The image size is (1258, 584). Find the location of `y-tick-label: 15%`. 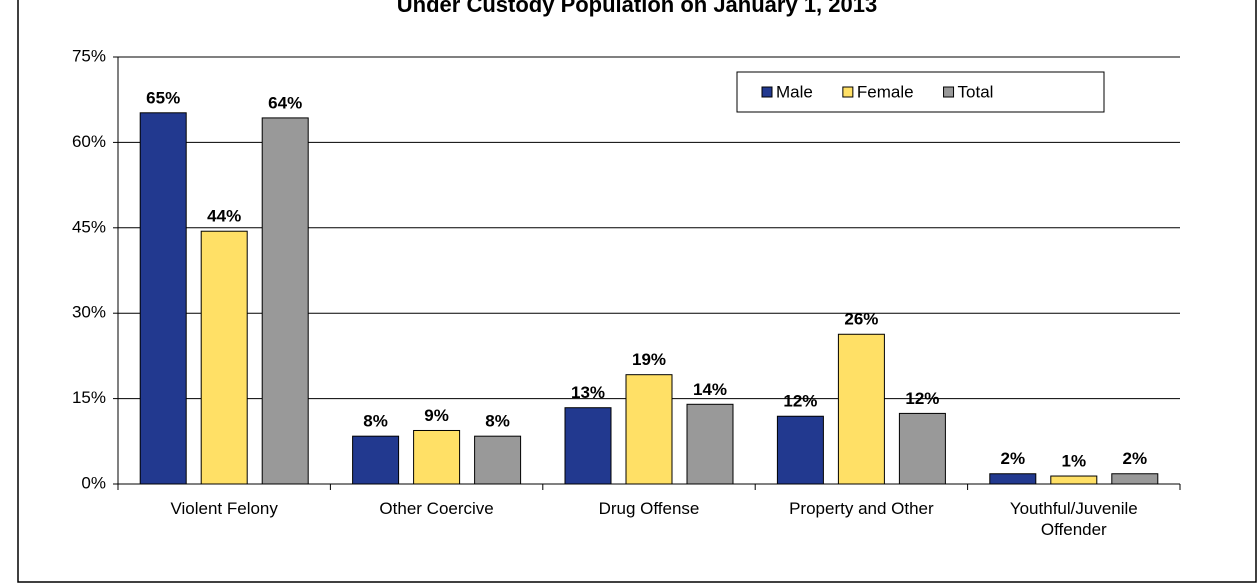

y-tick-label: 15% is located at coordinates (89, 397).